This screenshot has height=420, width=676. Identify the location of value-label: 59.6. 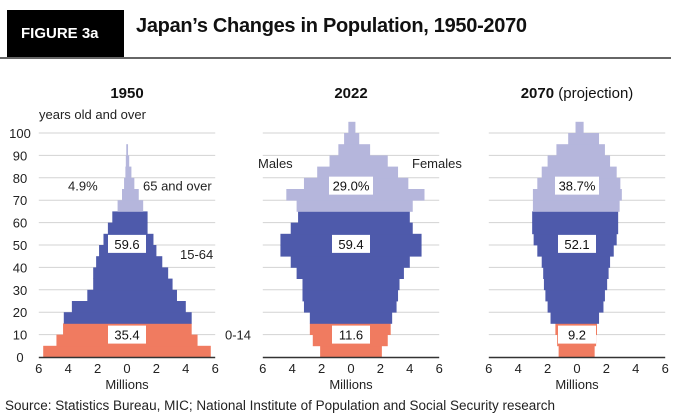
(126, 244).